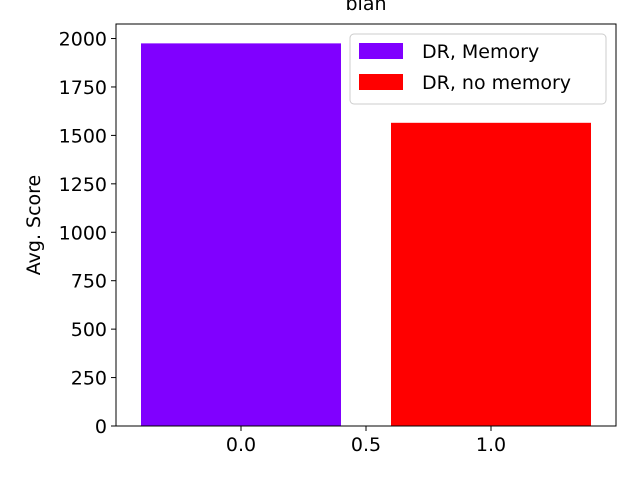 This screenshot has height=480, width=640. I want to click on y-tick-label: 0, so click(101, 427).